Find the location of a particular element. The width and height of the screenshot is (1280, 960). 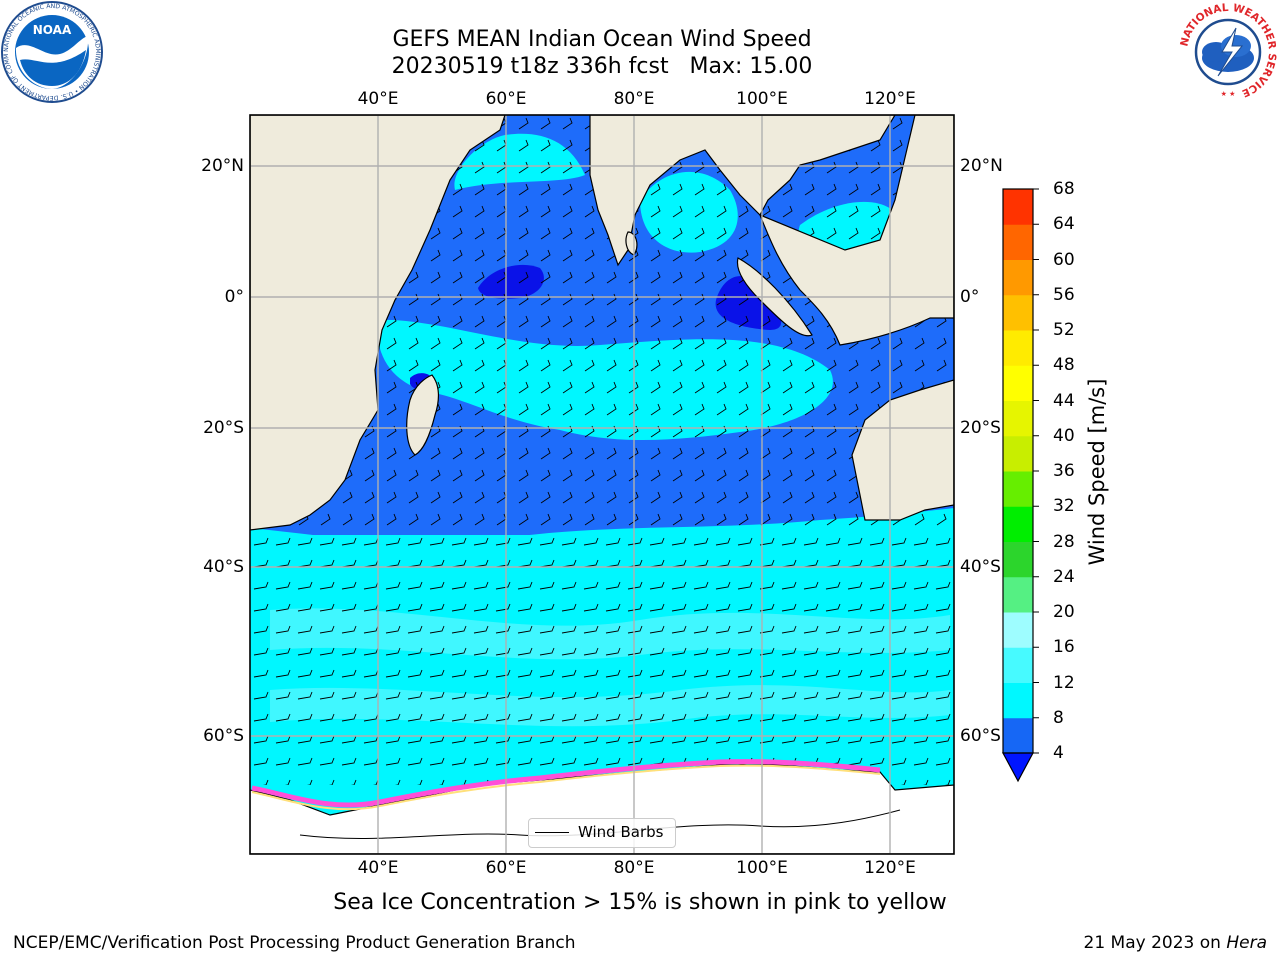

lat-label-right-40s: 40°S is located at coordinates (980, 567).